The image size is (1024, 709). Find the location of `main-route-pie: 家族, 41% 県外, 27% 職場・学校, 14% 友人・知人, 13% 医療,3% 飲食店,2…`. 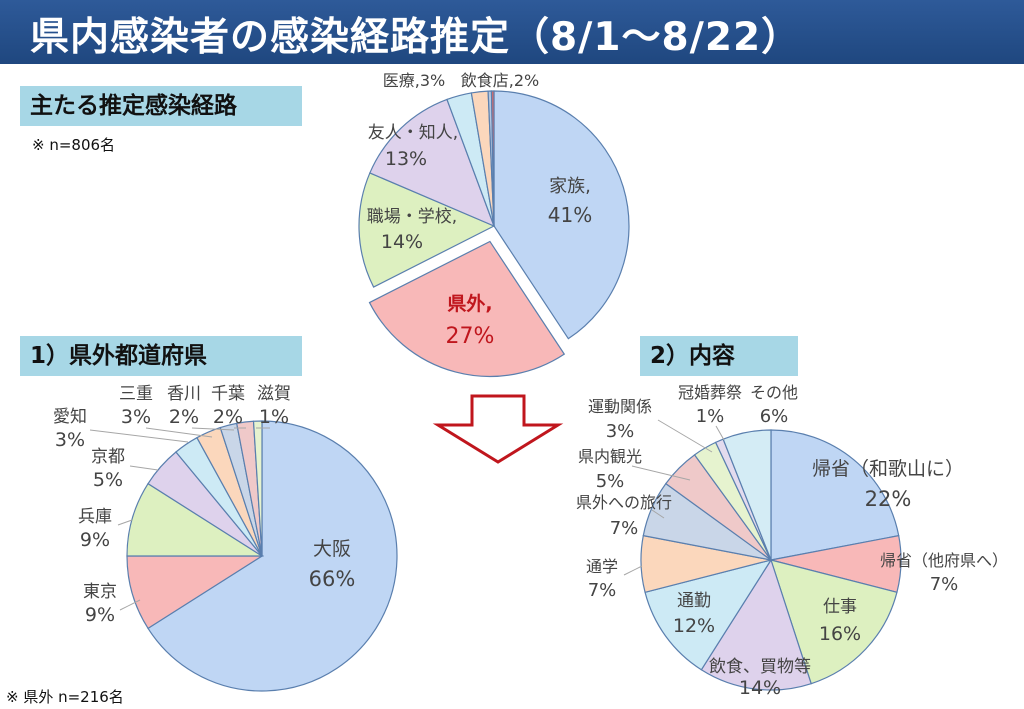

main-route-pie: 家族, 41% 県外, 27% 職場・学校, 14% 友人・知人, 13% 医療,3% 飲食店,2… is located at coordinates (494, 224).